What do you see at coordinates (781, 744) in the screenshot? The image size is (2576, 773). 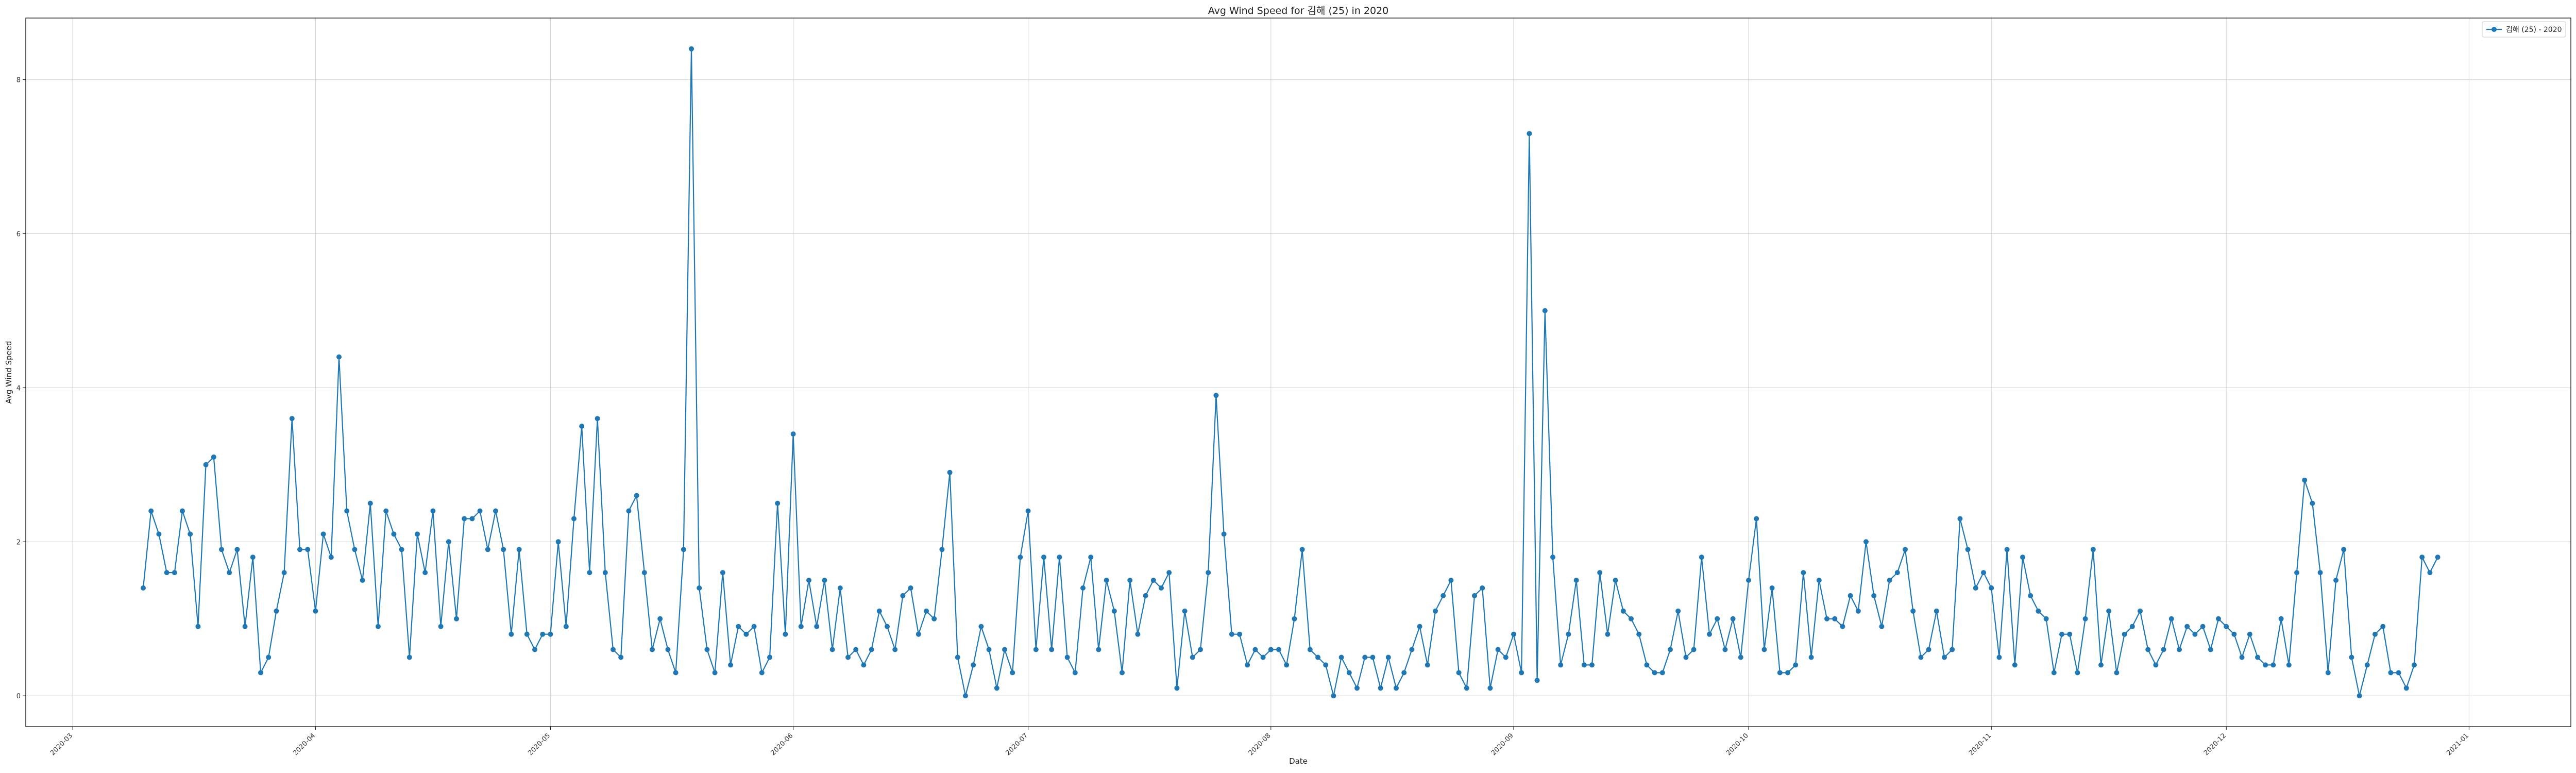 I see `x-tick-label: 2020-06` at bounding box center [781, 744].